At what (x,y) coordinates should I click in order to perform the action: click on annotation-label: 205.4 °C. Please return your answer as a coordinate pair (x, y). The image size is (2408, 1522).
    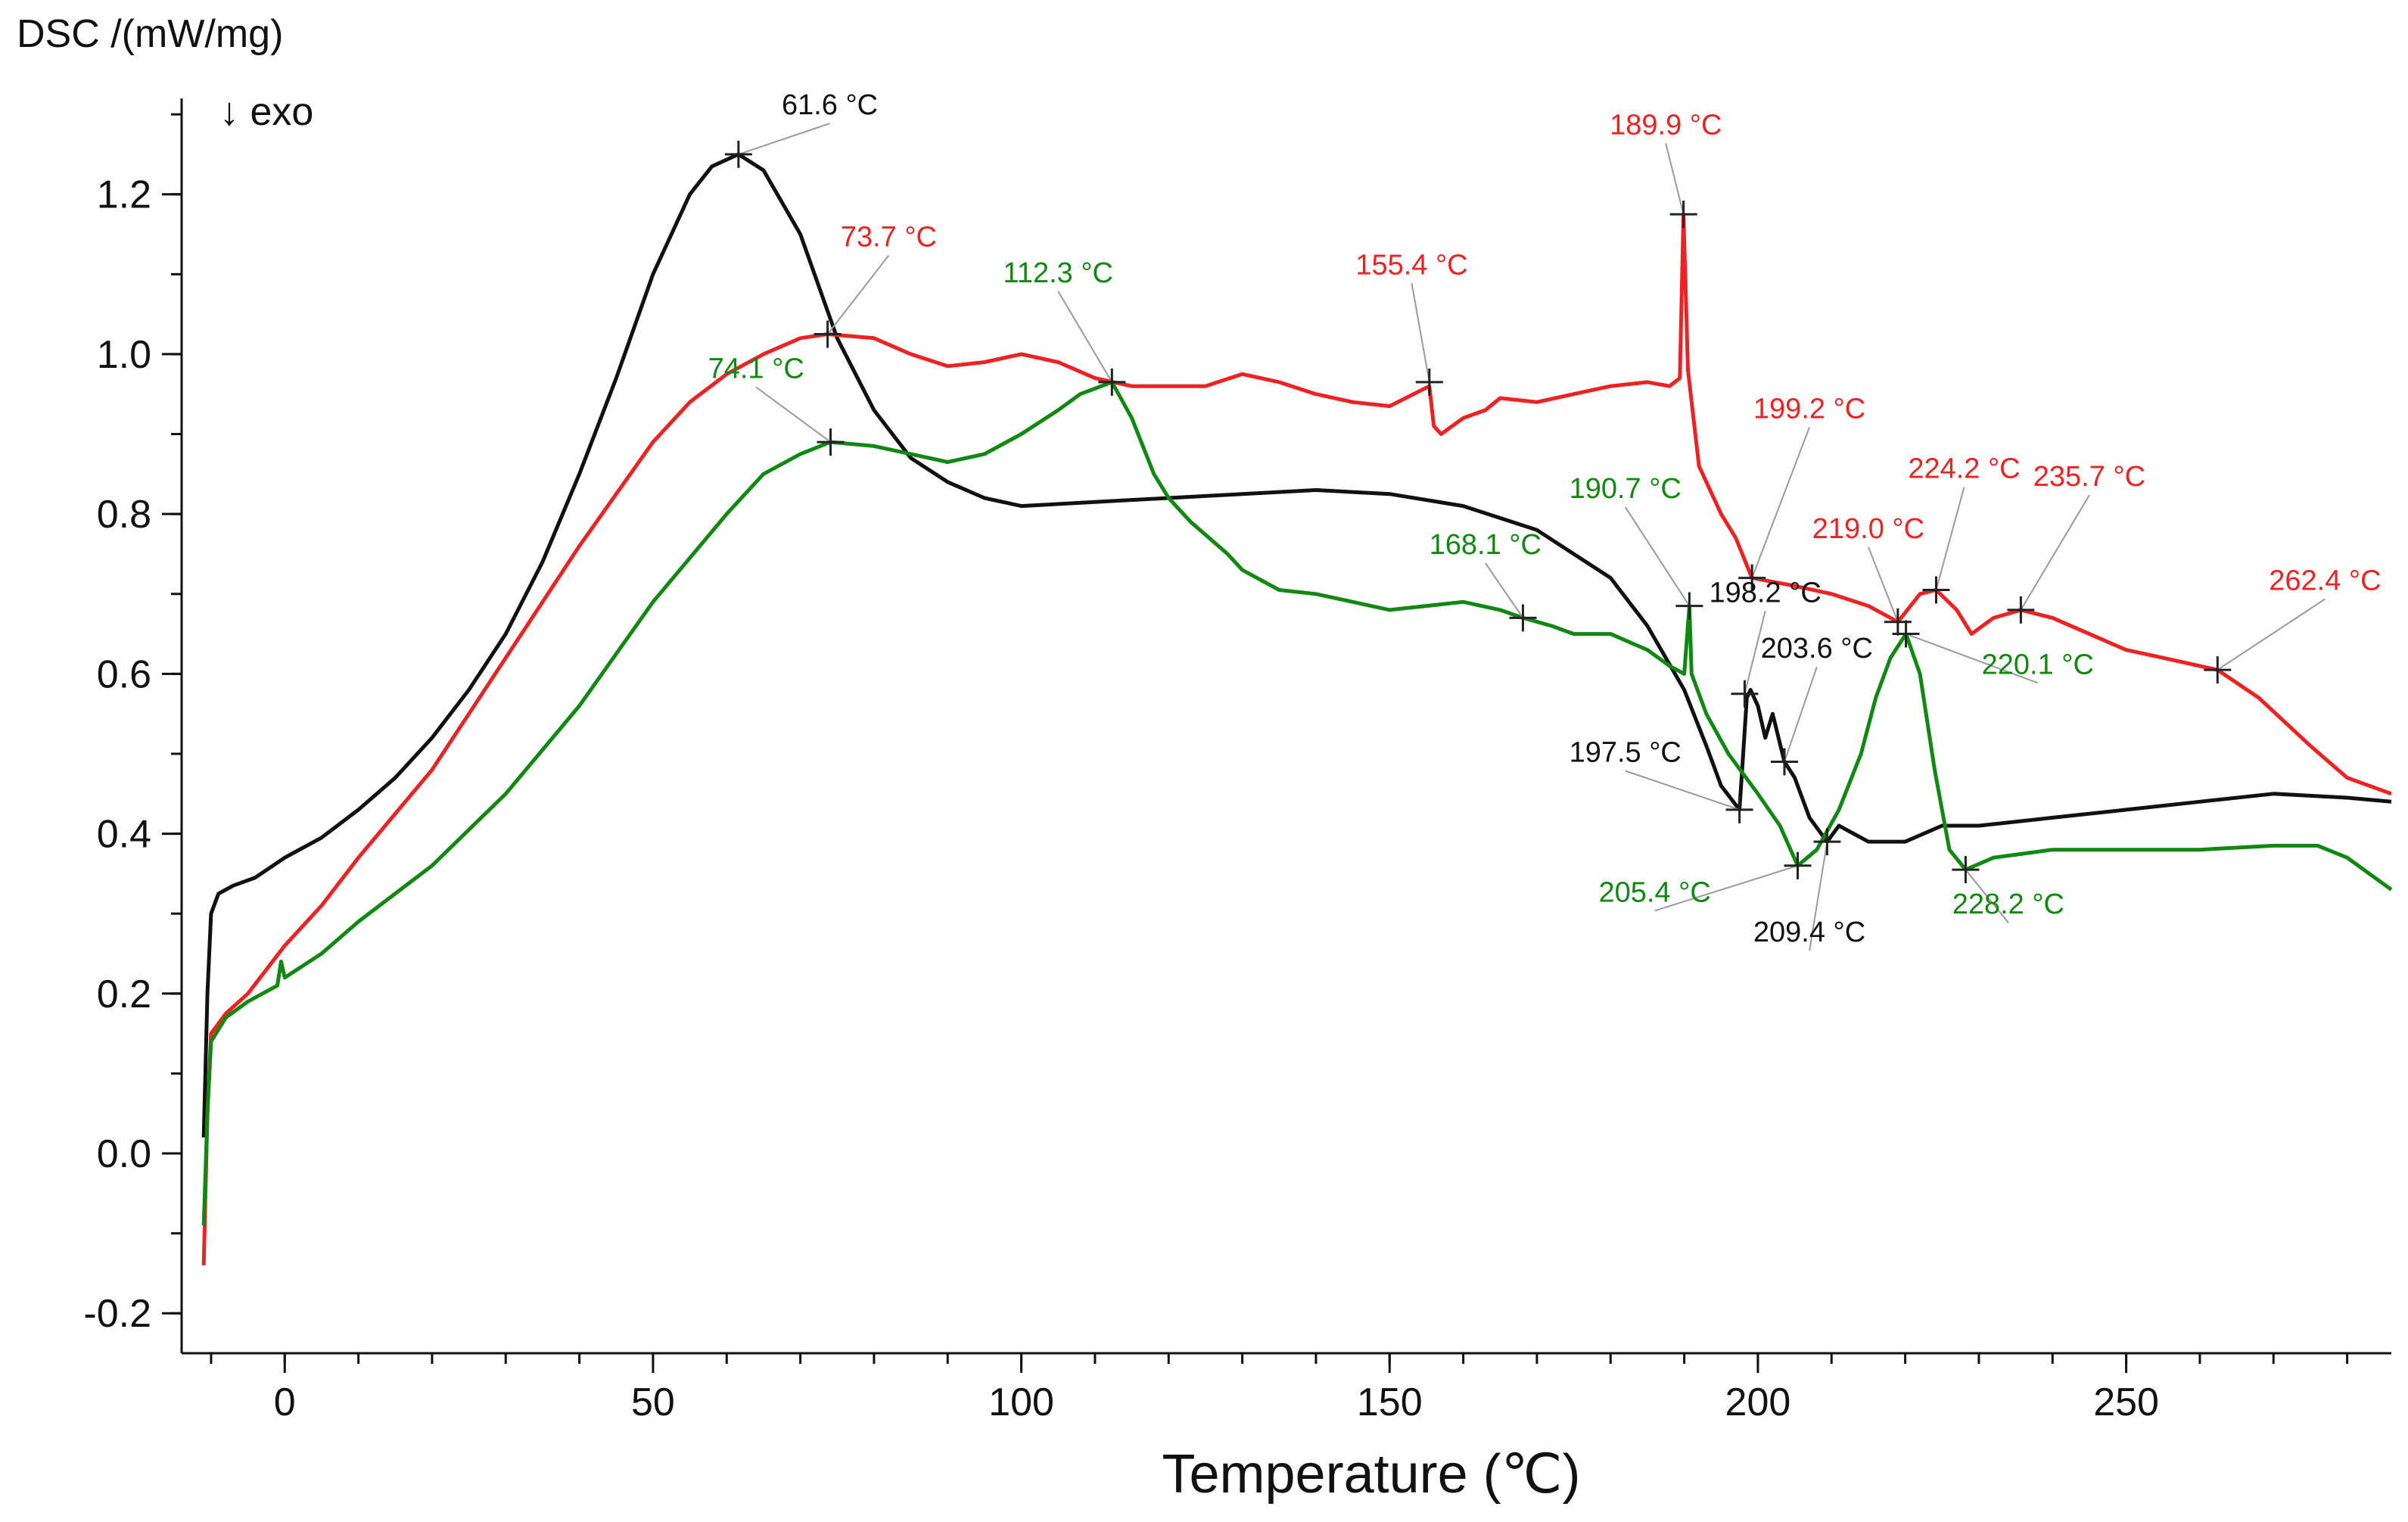
    Looking at the image, I should click on (1655, 892).